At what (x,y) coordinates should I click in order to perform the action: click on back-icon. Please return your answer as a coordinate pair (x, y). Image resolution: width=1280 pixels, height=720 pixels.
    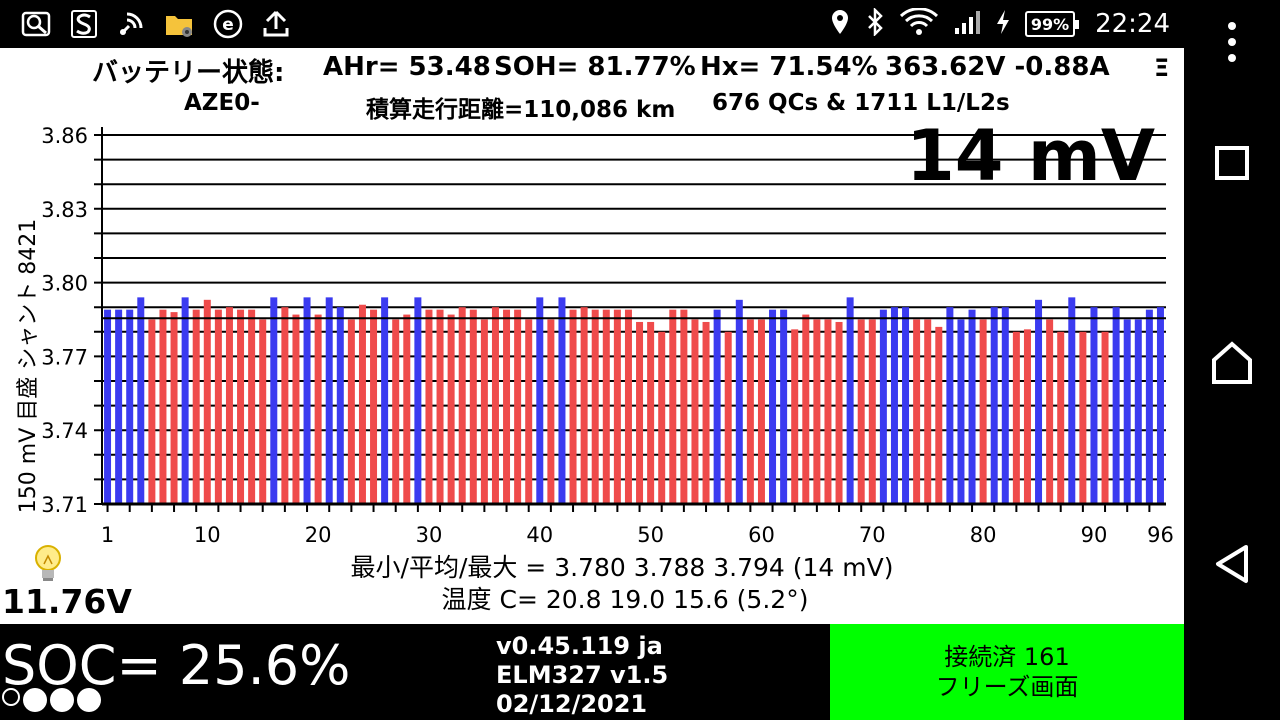
    Looking at the image, I should click on (1232, 566).